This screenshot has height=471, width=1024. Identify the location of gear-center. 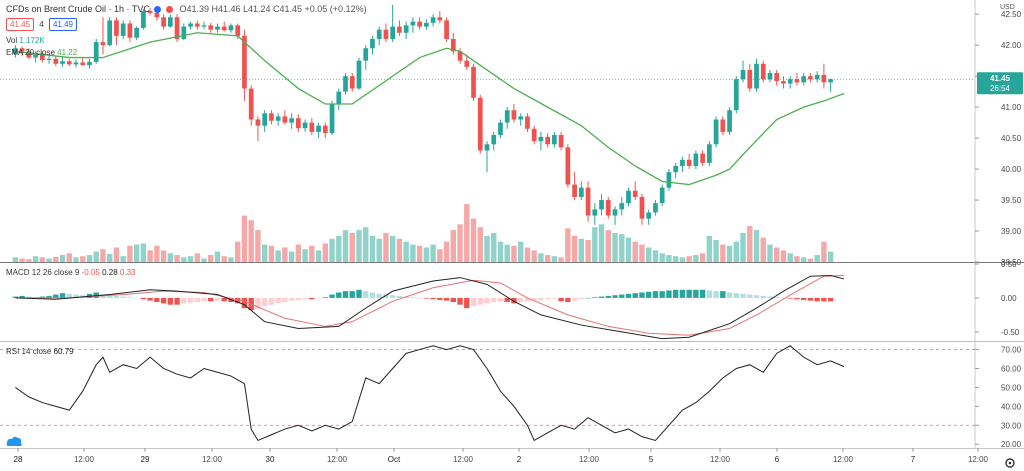
(1010, 463).